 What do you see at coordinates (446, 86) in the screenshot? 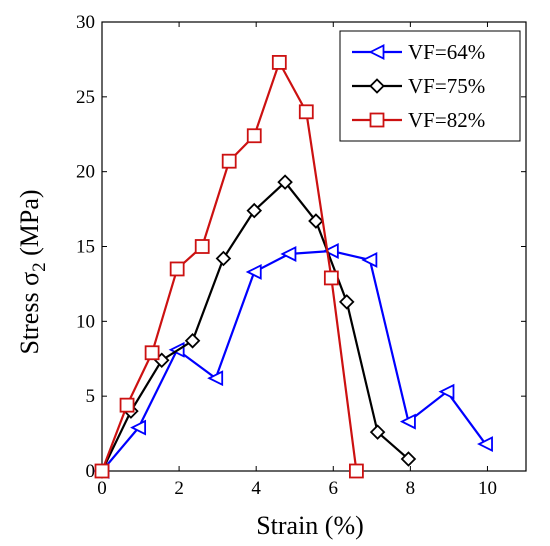
I see `legend-label: VF=75%` at bounding box center [446, 86].